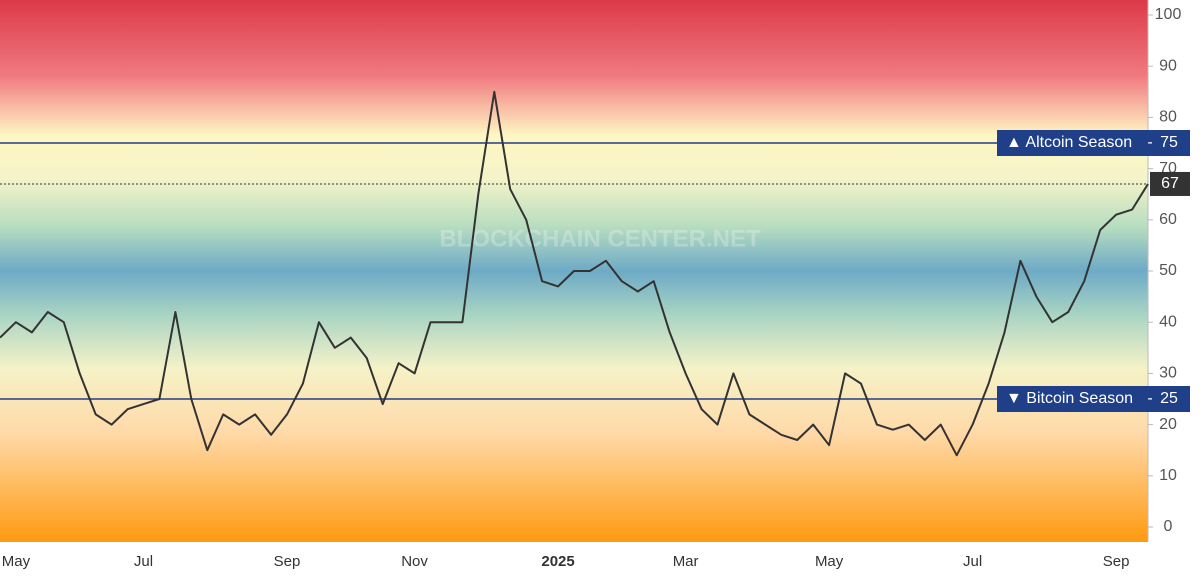 This screenshot has height=578, width=1200. I want to click on reference-value: 25, so click(1169, 398).